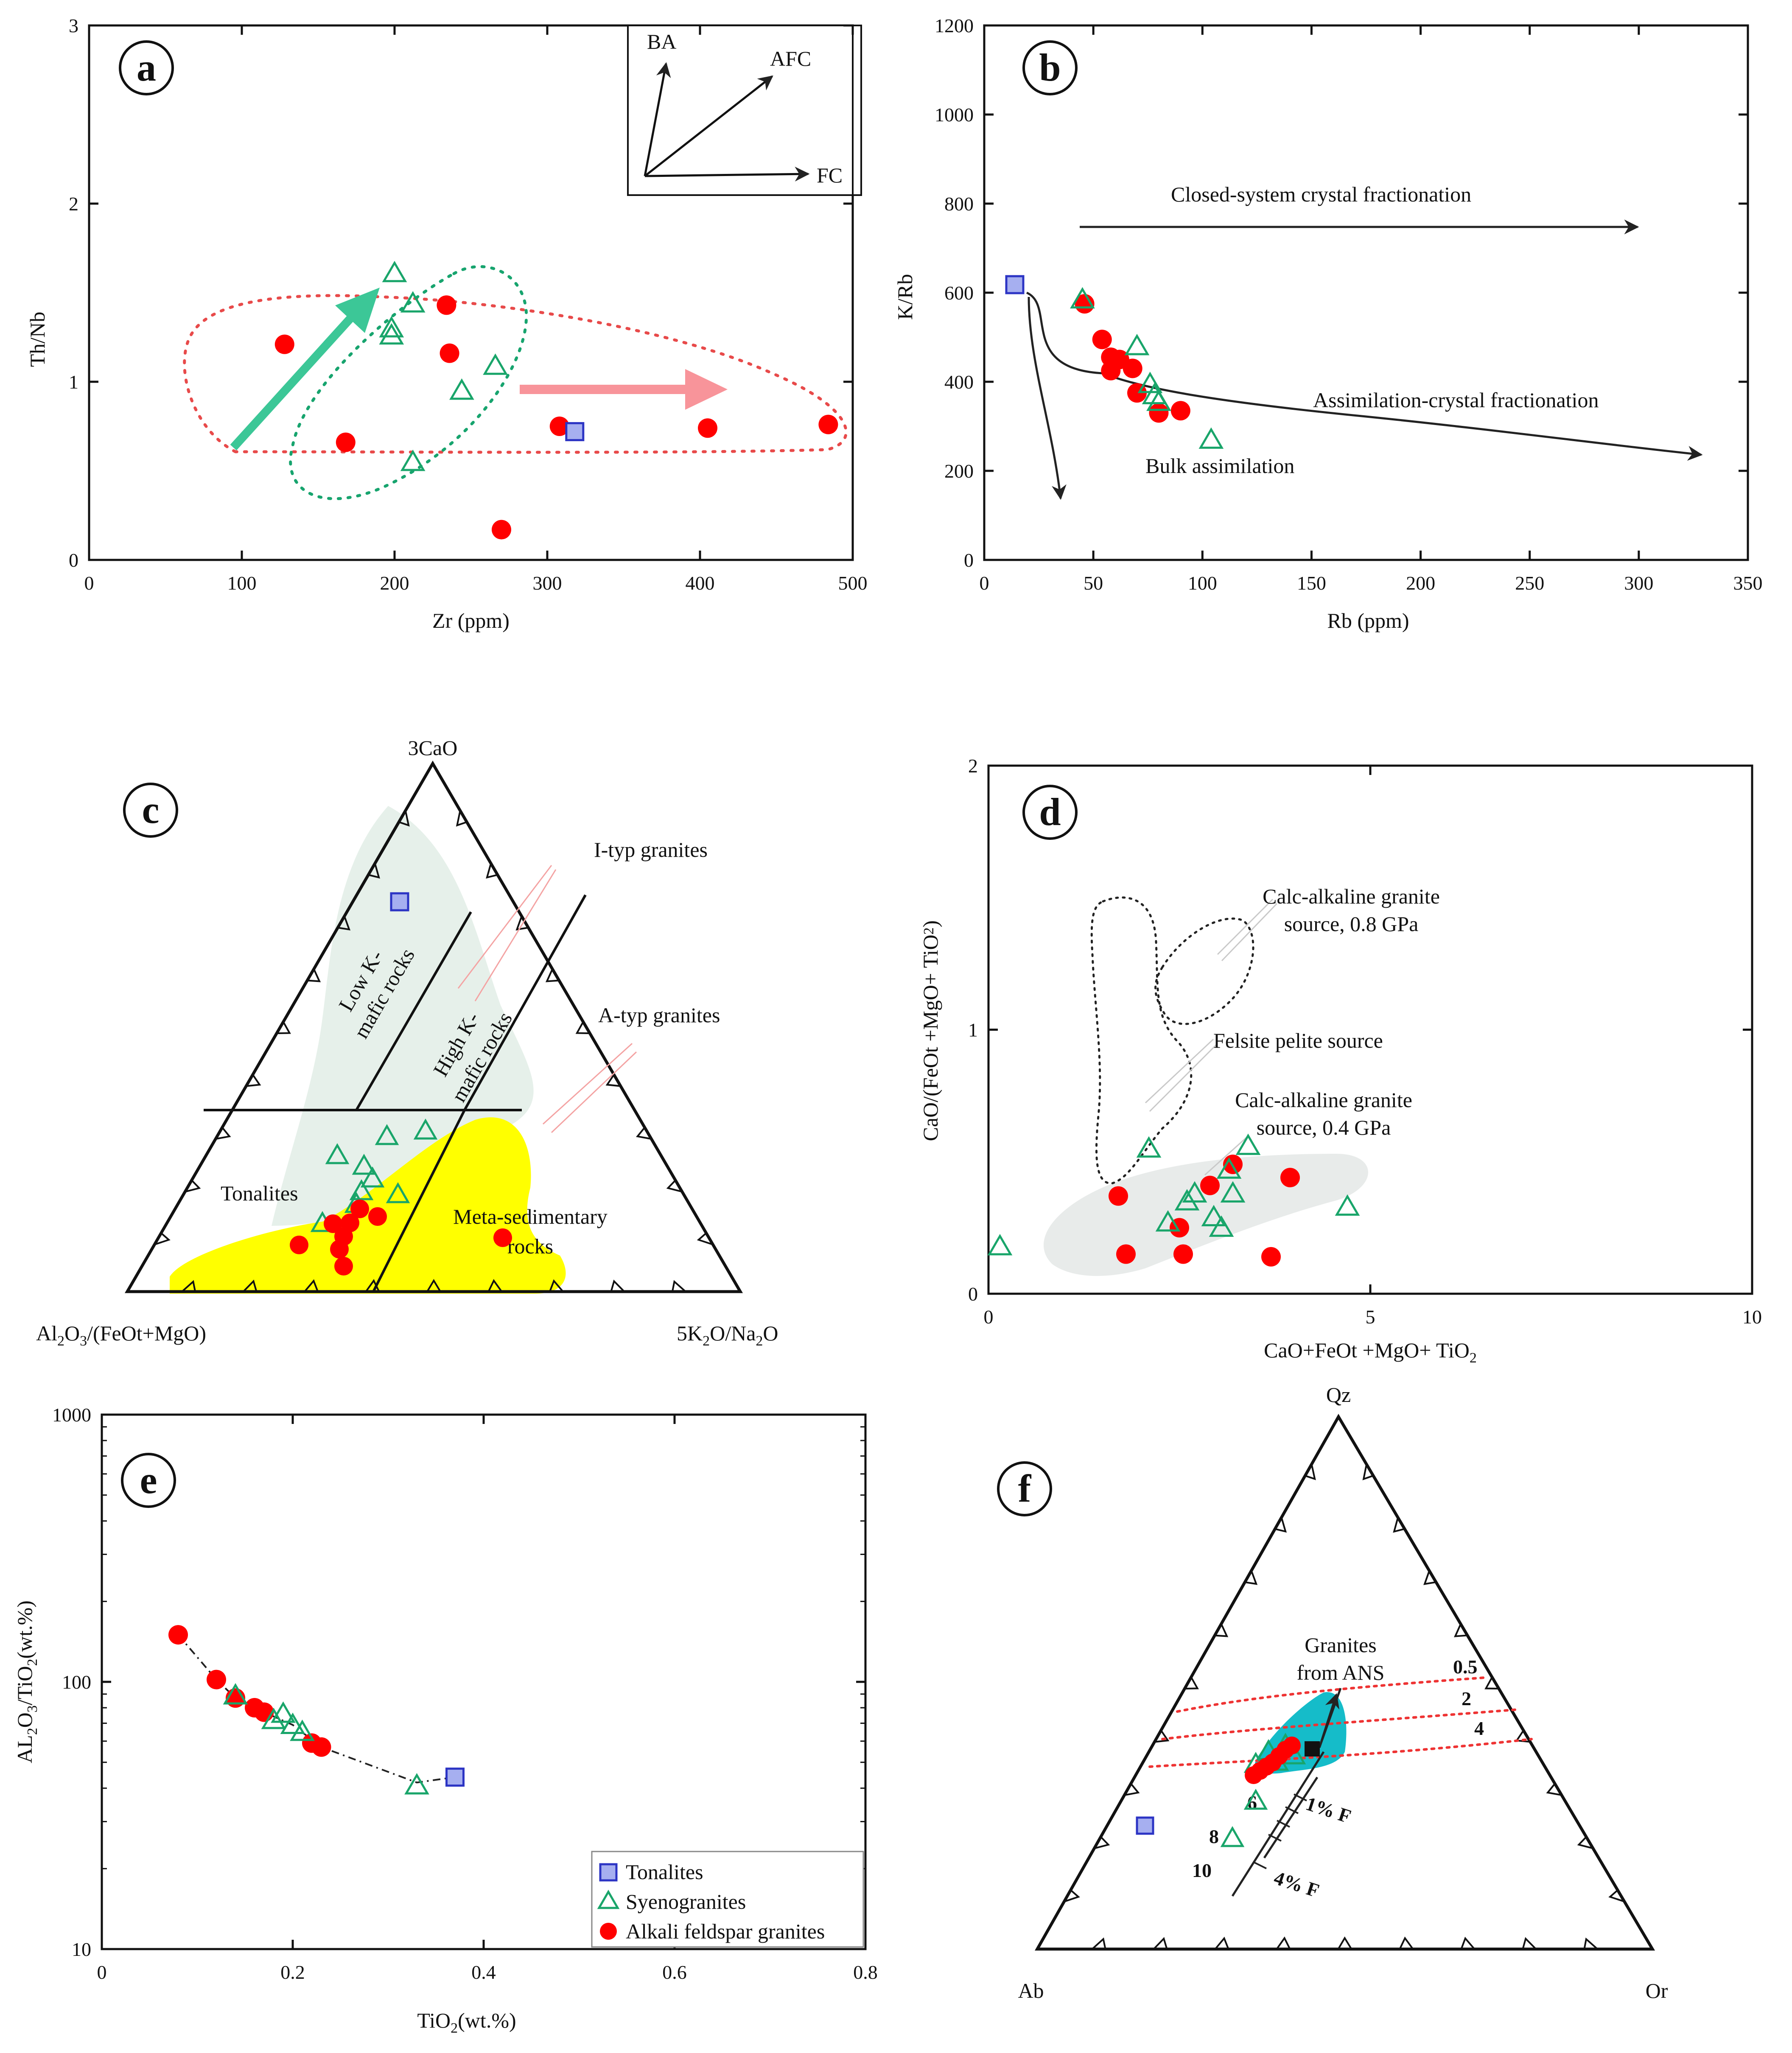 The image size is (1792, 2053). I want to click on afc-label: Assimilation-crystal fractionation, so click(1456, 400).